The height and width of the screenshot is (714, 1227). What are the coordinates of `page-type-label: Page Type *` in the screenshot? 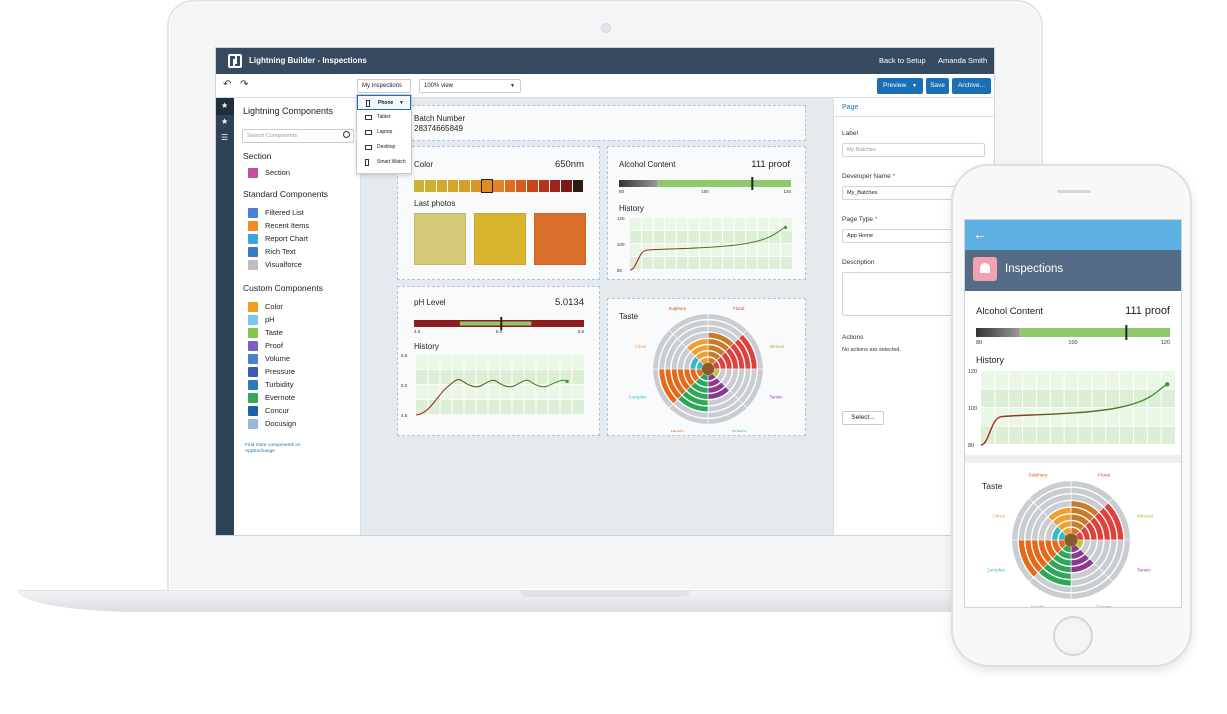 It's located at (859, 219).